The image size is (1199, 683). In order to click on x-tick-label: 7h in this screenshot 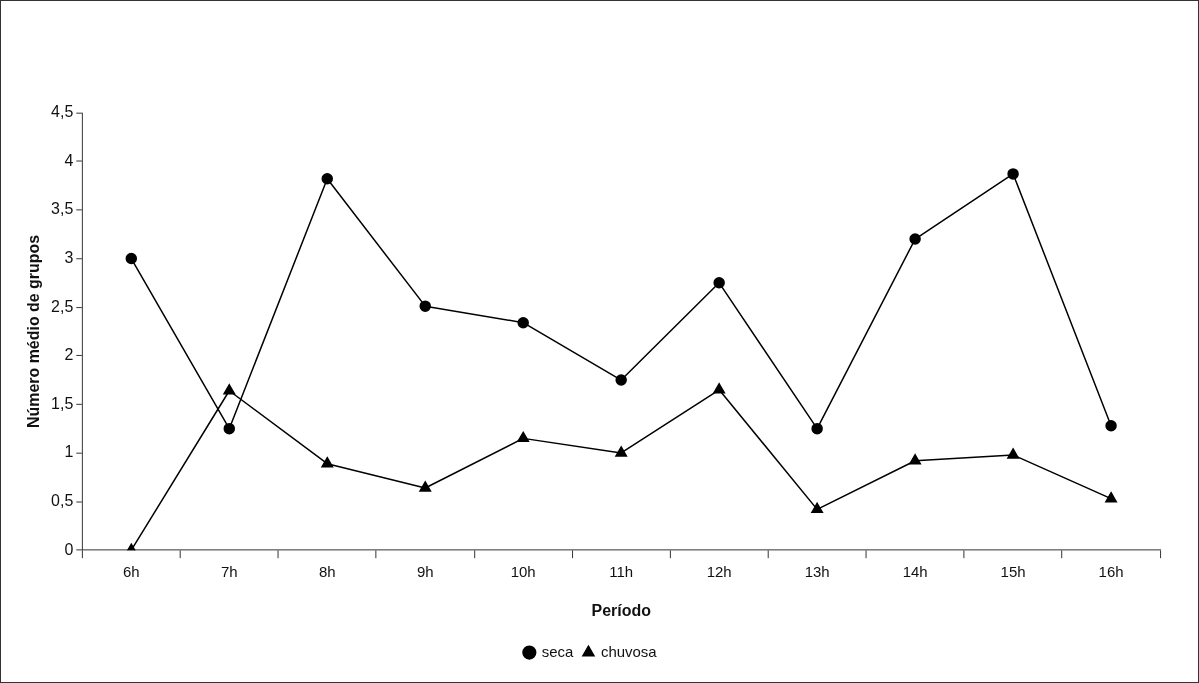, I will do `click(229, 572)`.